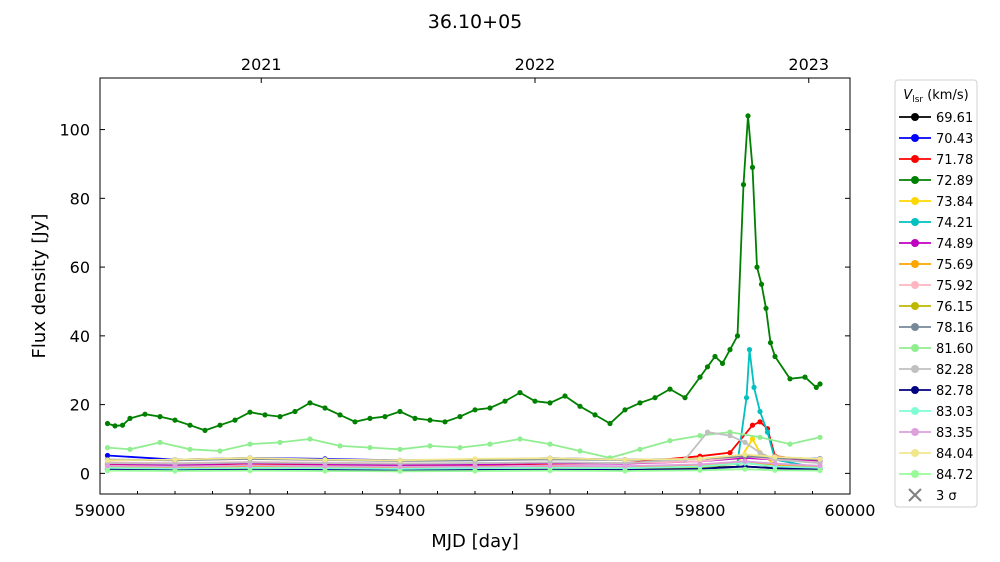 The height and width of the screenshot is (562, 1000). Describe the element at coordinates (954, 475) in the screenshot. I see `legend-label: 84.72` at that location.